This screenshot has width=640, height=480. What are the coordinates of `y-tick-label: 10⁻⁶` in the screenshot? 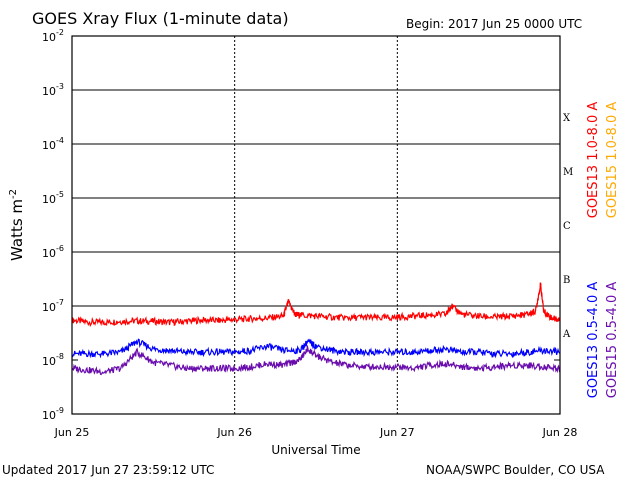 It's located at (53, 252).